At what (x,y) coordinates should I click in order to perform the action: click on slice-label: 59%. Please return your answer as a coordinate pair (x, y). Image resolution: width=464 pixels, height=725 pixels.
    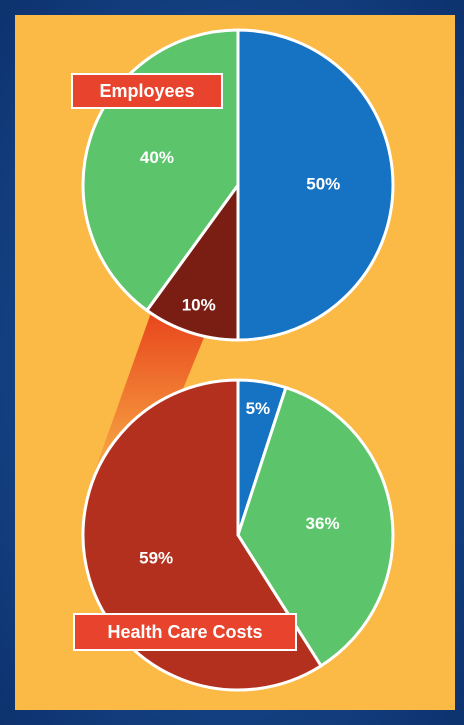
    Looking at the image, I should click on (156, 557).